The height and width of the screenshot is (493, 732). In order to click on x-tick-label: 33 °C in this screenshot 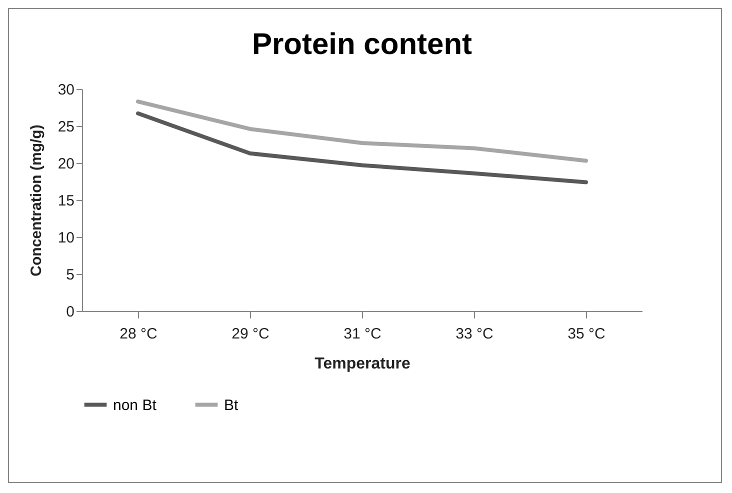, I will do `click(475, 334)`.